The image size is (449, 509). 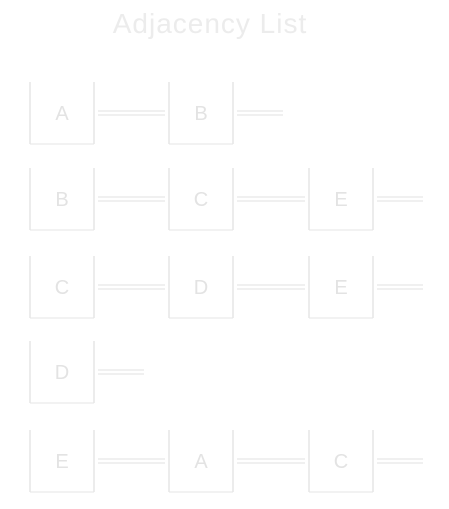 I want to click on row-4-head-node-label: E, so click(x=61, y=462).